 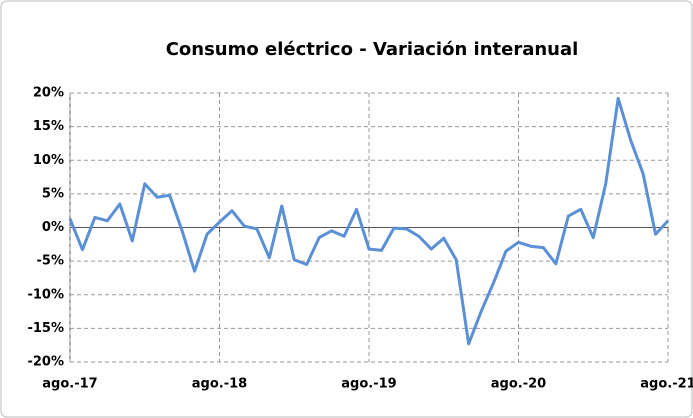 What do you see at coordinates (69, 384) in the screenshot?
I see `x-tick-label: ago.-17` at bounding box center [69, 384].